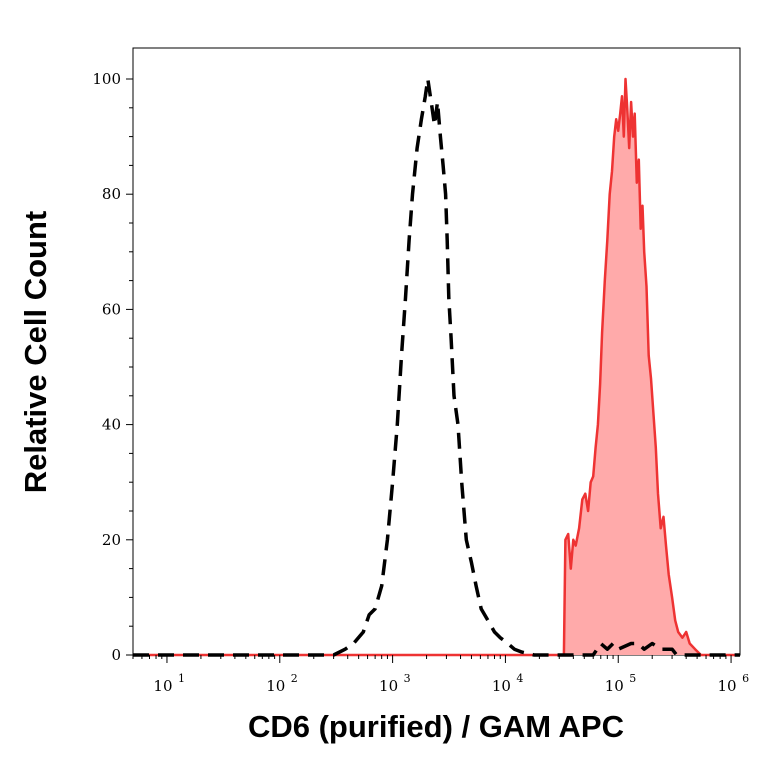  Describe the element at coordinates (111, 540) in the screenshot. I see `y-tick-label: 20` at that location.